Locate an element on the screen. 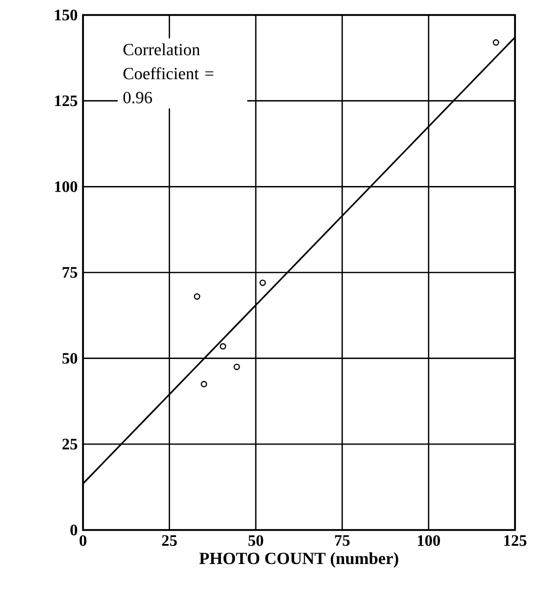  x-tick-label: 0 is located at coordinates (83, 540).